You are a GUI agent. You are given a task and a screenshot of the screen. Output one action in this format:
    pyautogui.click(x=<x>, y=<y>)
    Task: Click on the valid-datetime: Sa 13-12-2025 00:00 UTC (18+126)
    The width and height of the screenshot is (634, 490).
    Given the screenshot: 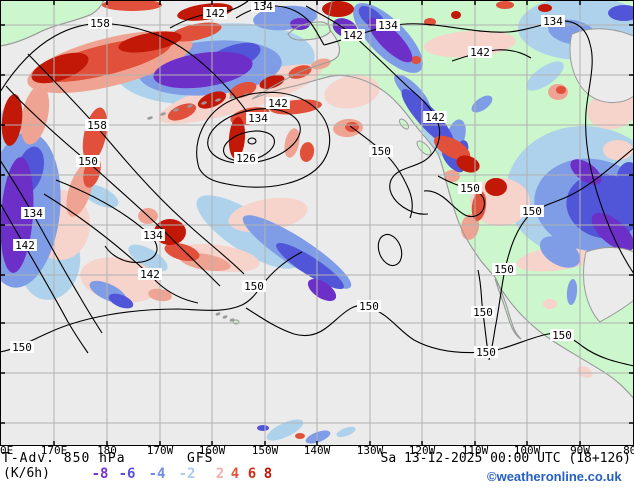 What is the action you would take?
    pyautogui.click(x=505, y=458)
    